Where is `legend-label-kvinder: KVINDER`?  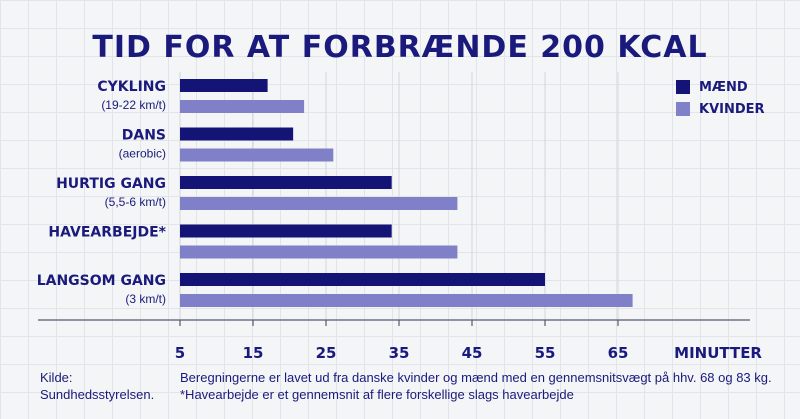
legend-label-kvinder: KVINDER is located at coordinates (732, 109).